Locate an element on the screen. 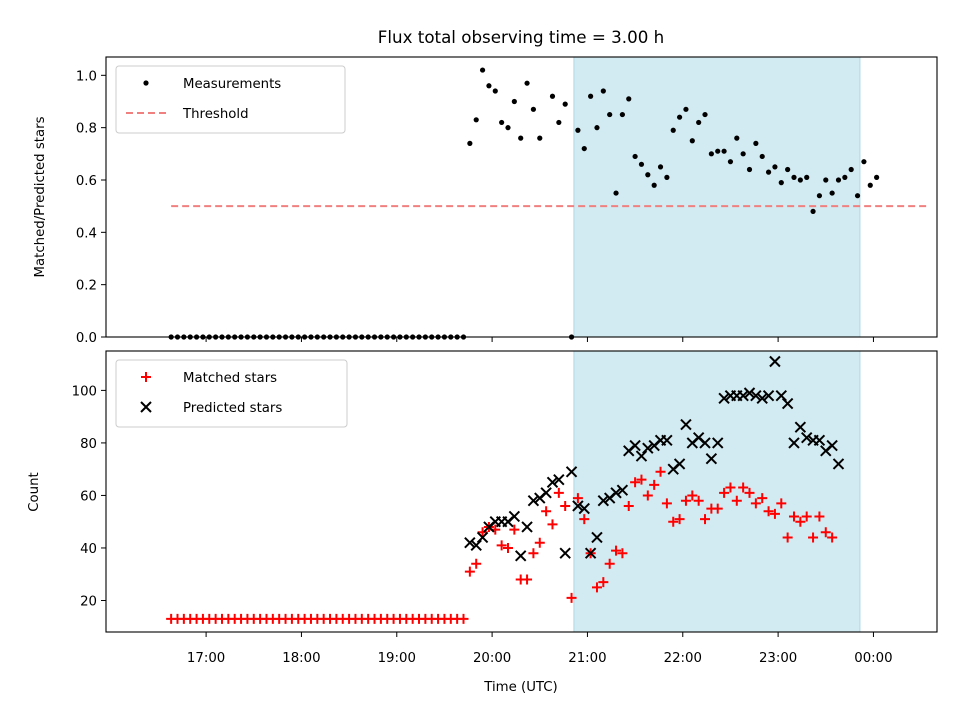 The height and width of the screenshot is (720, 960). y-tick-label: 0.0 is located at coordinates (86, 338).